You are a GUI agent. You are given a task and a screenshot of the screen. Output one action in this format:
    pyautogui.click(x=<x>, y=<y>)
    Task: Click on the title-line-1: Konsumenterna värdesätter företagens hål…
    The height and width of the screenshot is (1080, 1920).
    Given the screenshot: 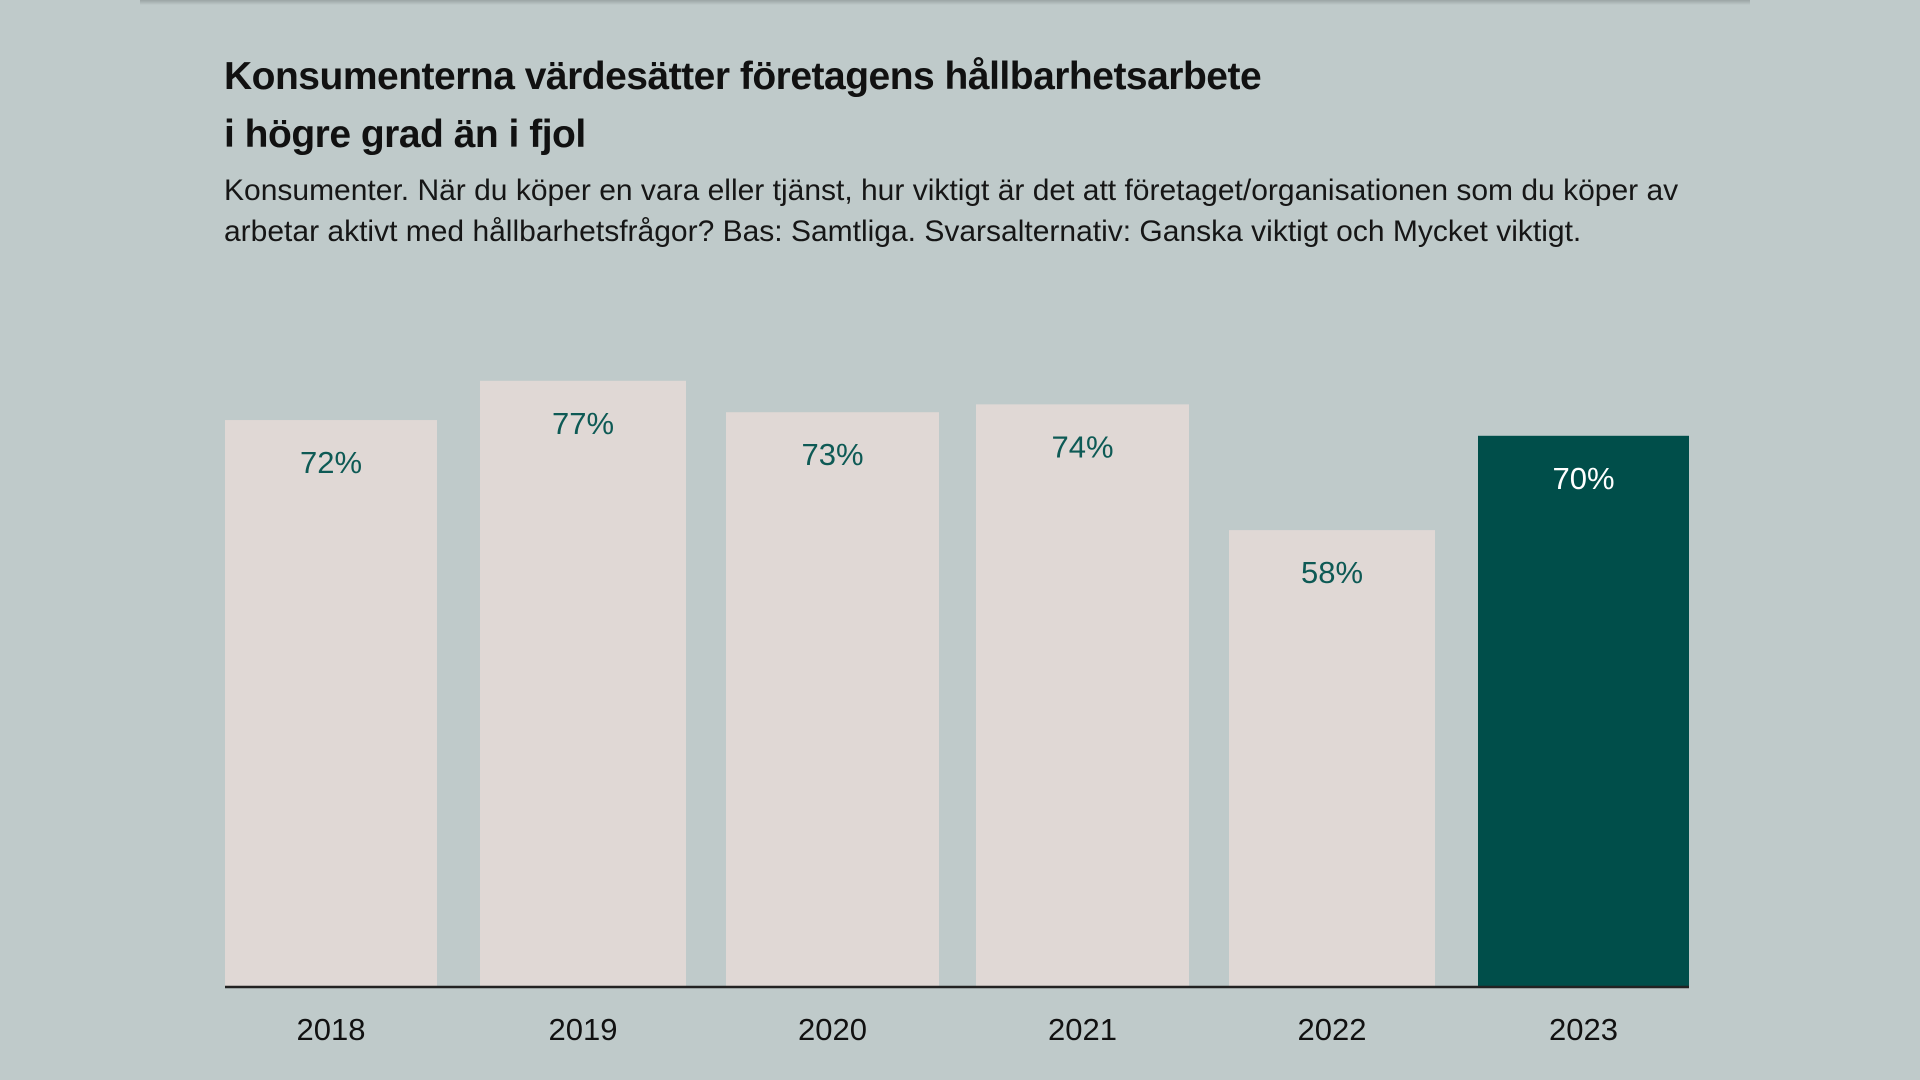 What is the action you would take?
    pyautogui.click(x=743, y=76)
    